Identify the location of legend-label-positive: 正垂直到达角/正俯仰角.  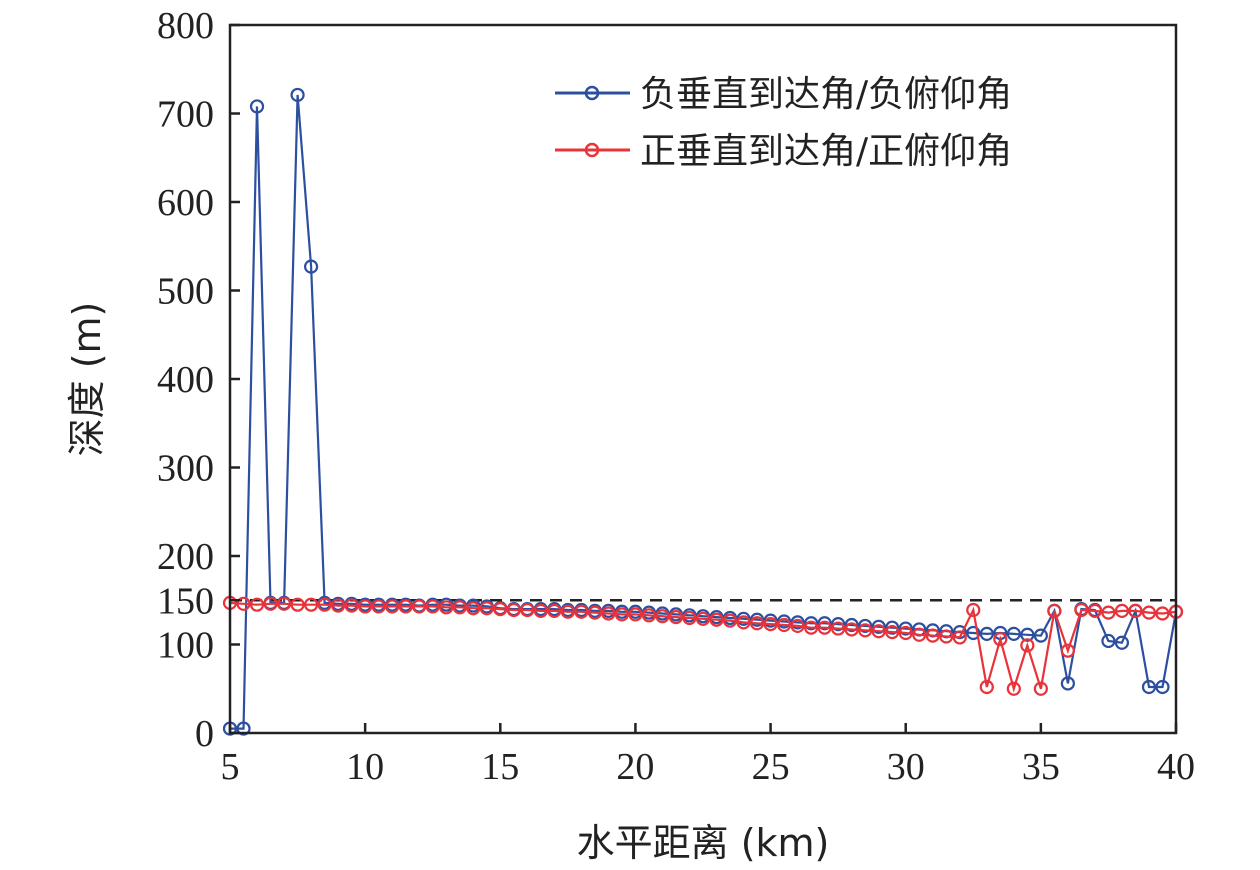
(826, 151).